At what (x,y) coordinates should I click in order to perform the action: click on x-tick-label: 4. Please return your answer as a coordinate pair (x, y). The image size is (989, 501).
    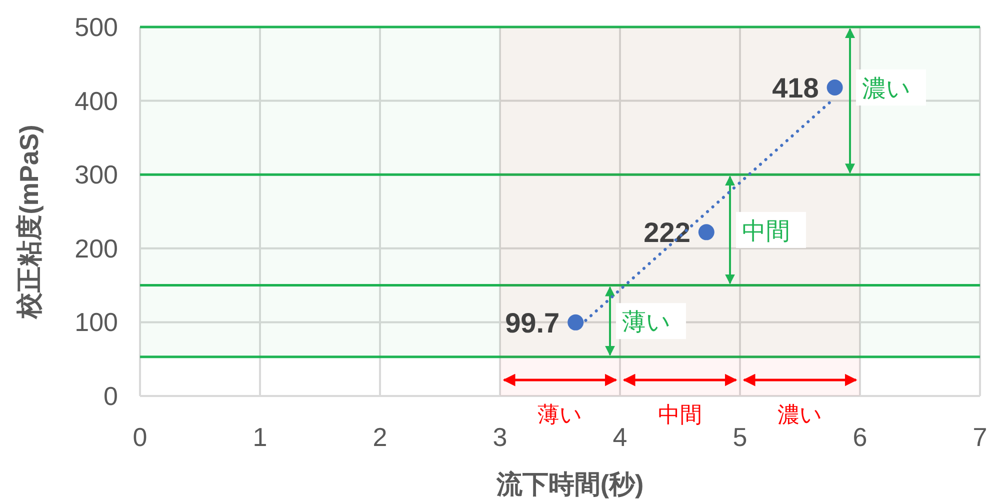
    Looking at the image, I should click on (620, 437).